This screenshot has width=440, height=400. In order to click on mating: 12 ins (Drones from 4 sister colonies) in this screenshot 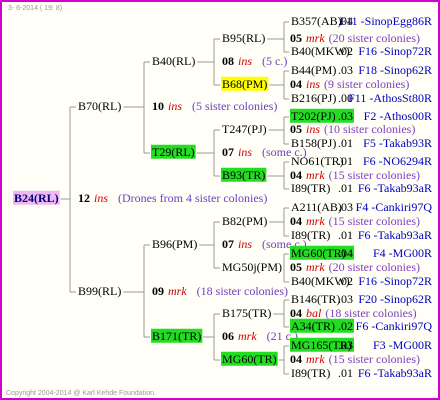, I will do `click(172, 198)`.